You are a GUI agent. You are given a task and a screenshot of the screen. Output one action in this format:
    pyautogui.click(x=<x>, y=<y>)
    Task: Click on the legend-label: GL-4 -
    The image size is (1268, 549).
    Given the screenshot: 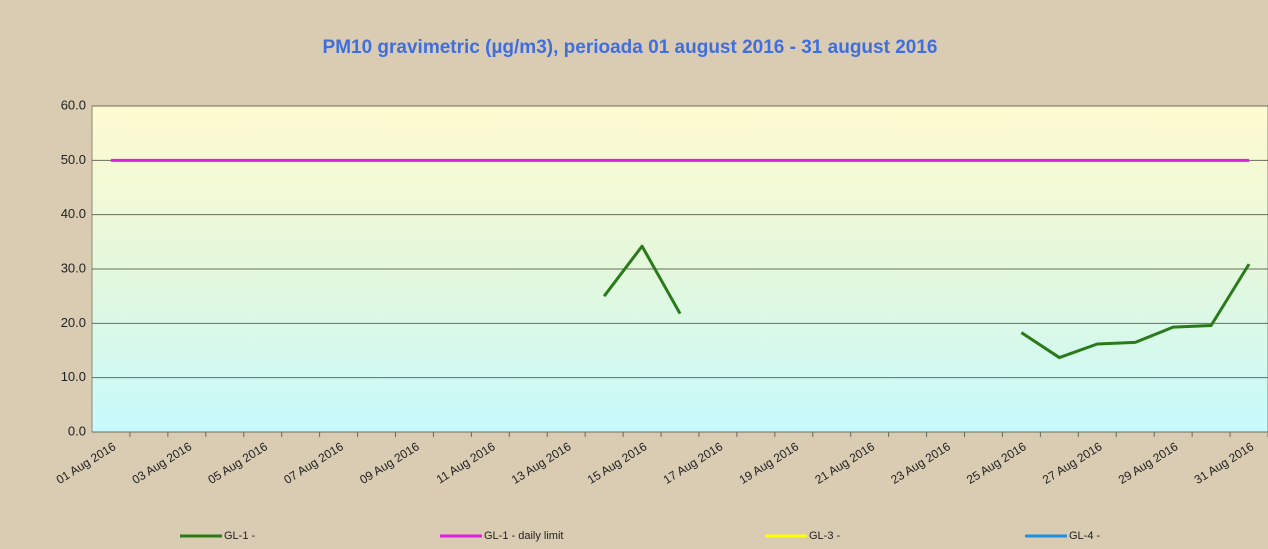 What is the action you would take?
    pyautogui.click(x=1085, y=536)
    